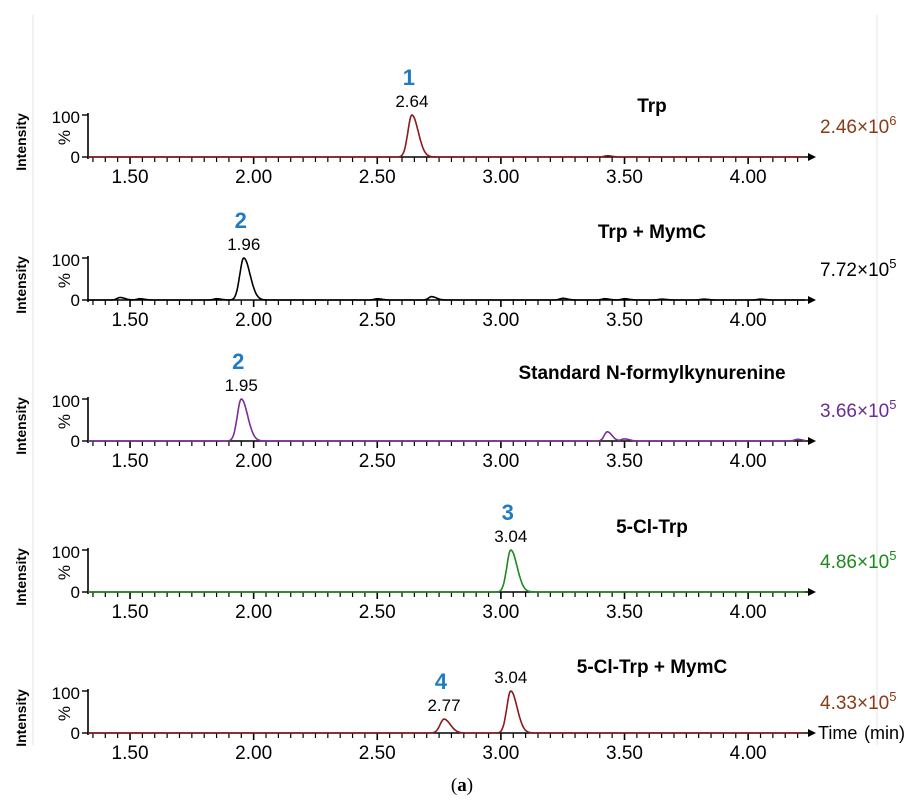  Describe the element at coordinates (64, 572) in the screenshot. I see `panel-4-y-unit: %` at that location.